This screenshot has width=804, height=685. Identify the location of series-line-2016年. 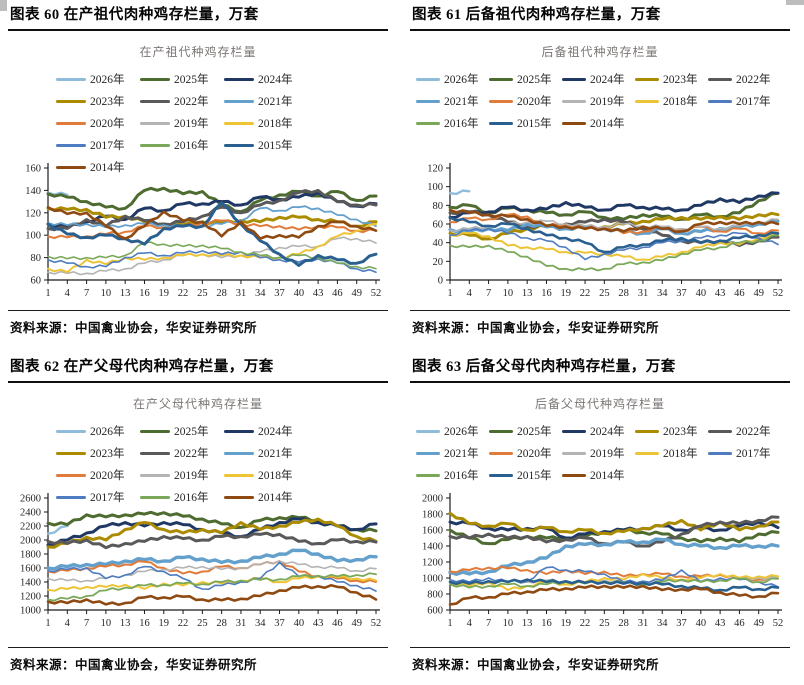
(614, 253).